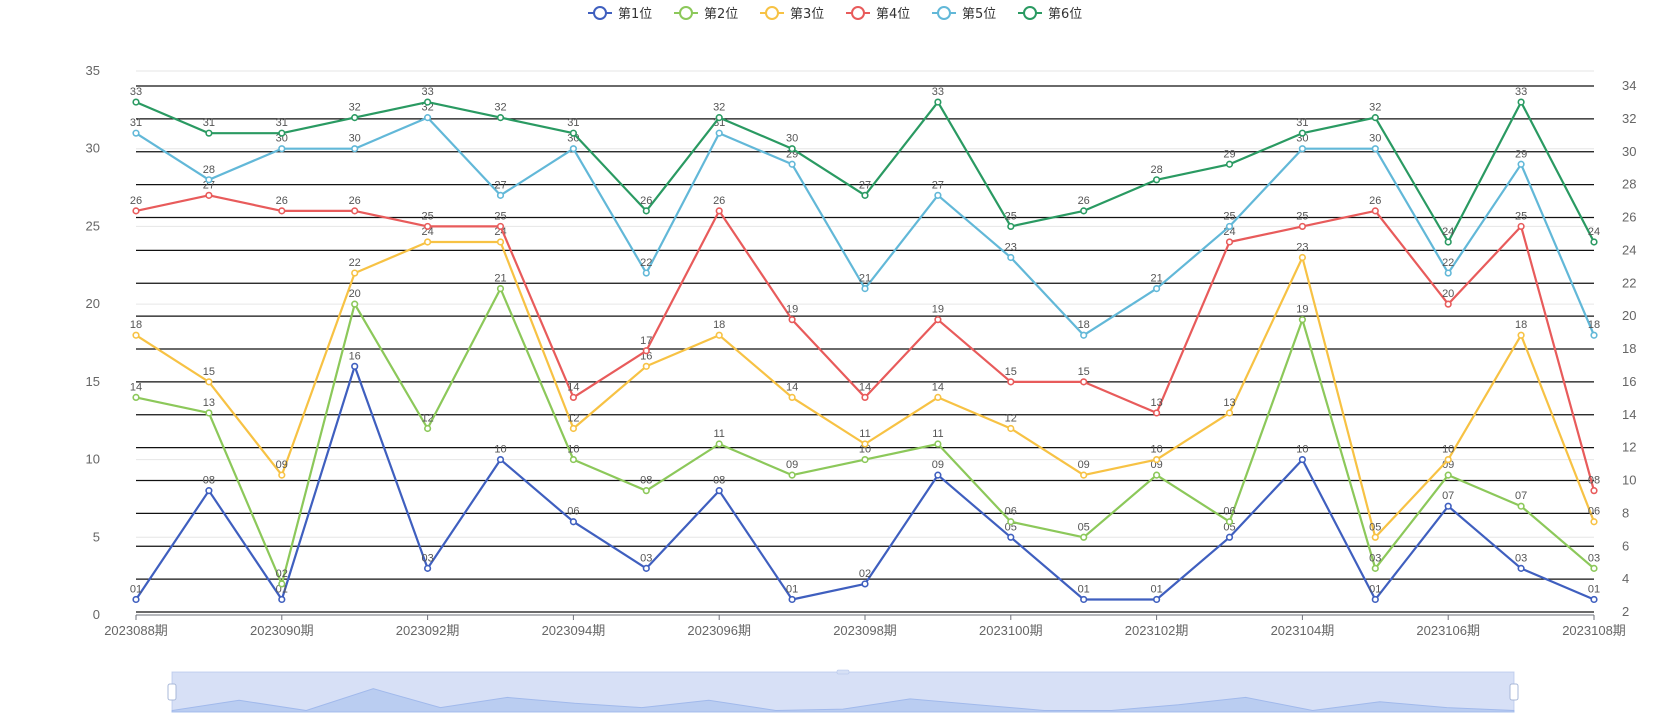 Image resolution: width=1669 pixels, height=720 pixels. I want to click on legend-item-1: 第1位, so click(620, 14).